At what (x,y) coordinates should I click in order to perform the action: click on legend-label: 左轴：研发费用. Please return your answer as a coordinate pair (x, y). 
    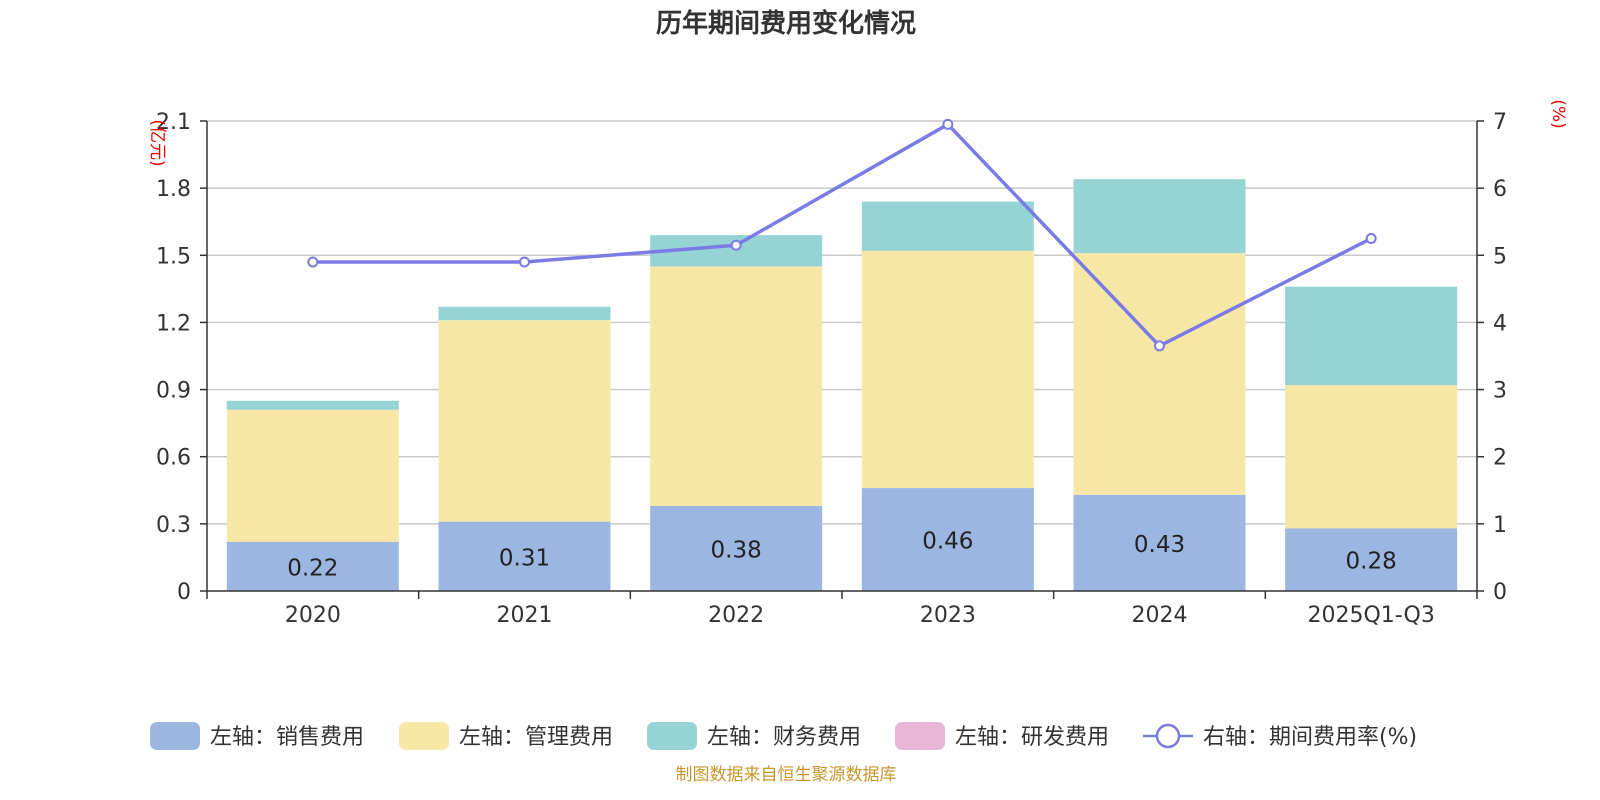
    Looking at the image, I should click on (1032, 737).